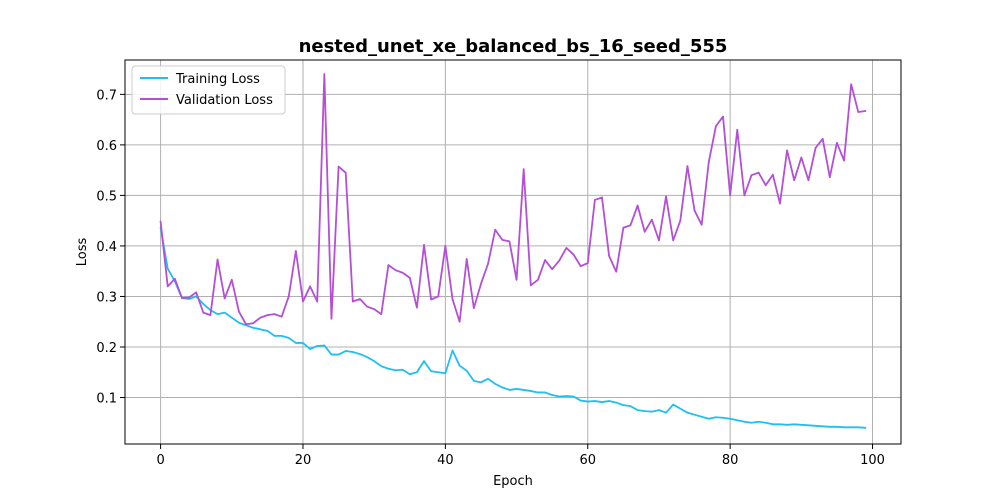 The image size is (1000, 500). Describe the element at coordinates (82, 252) in the screenshot. I see `y-axis-label: Loss` at that location.